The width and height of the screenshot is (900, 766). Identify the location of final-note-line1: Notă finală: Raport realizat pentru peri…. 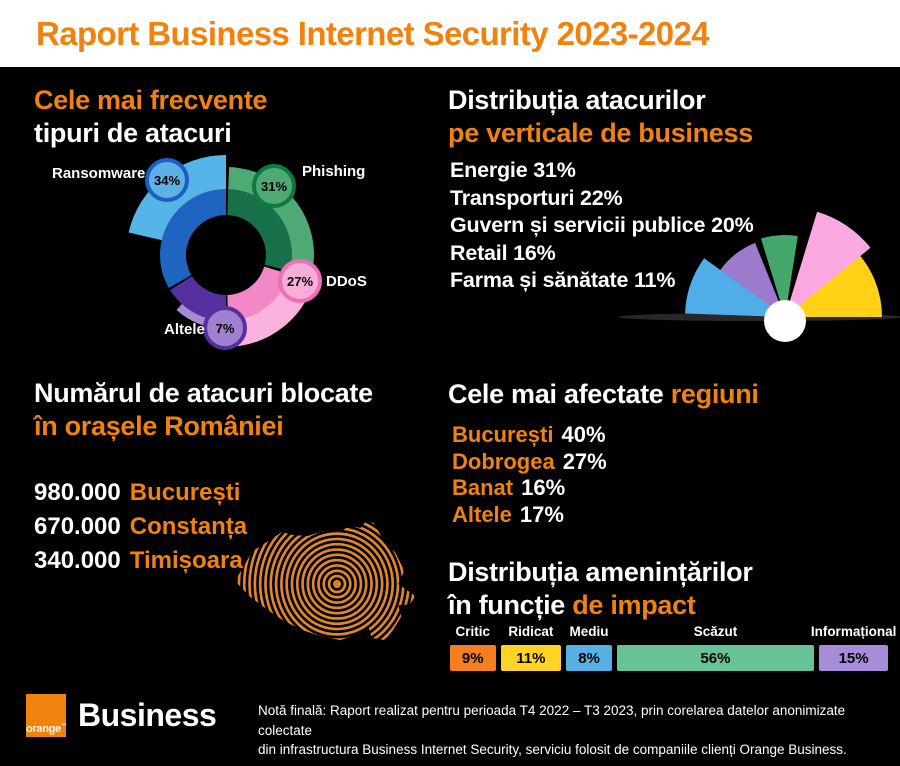
(552, 720).